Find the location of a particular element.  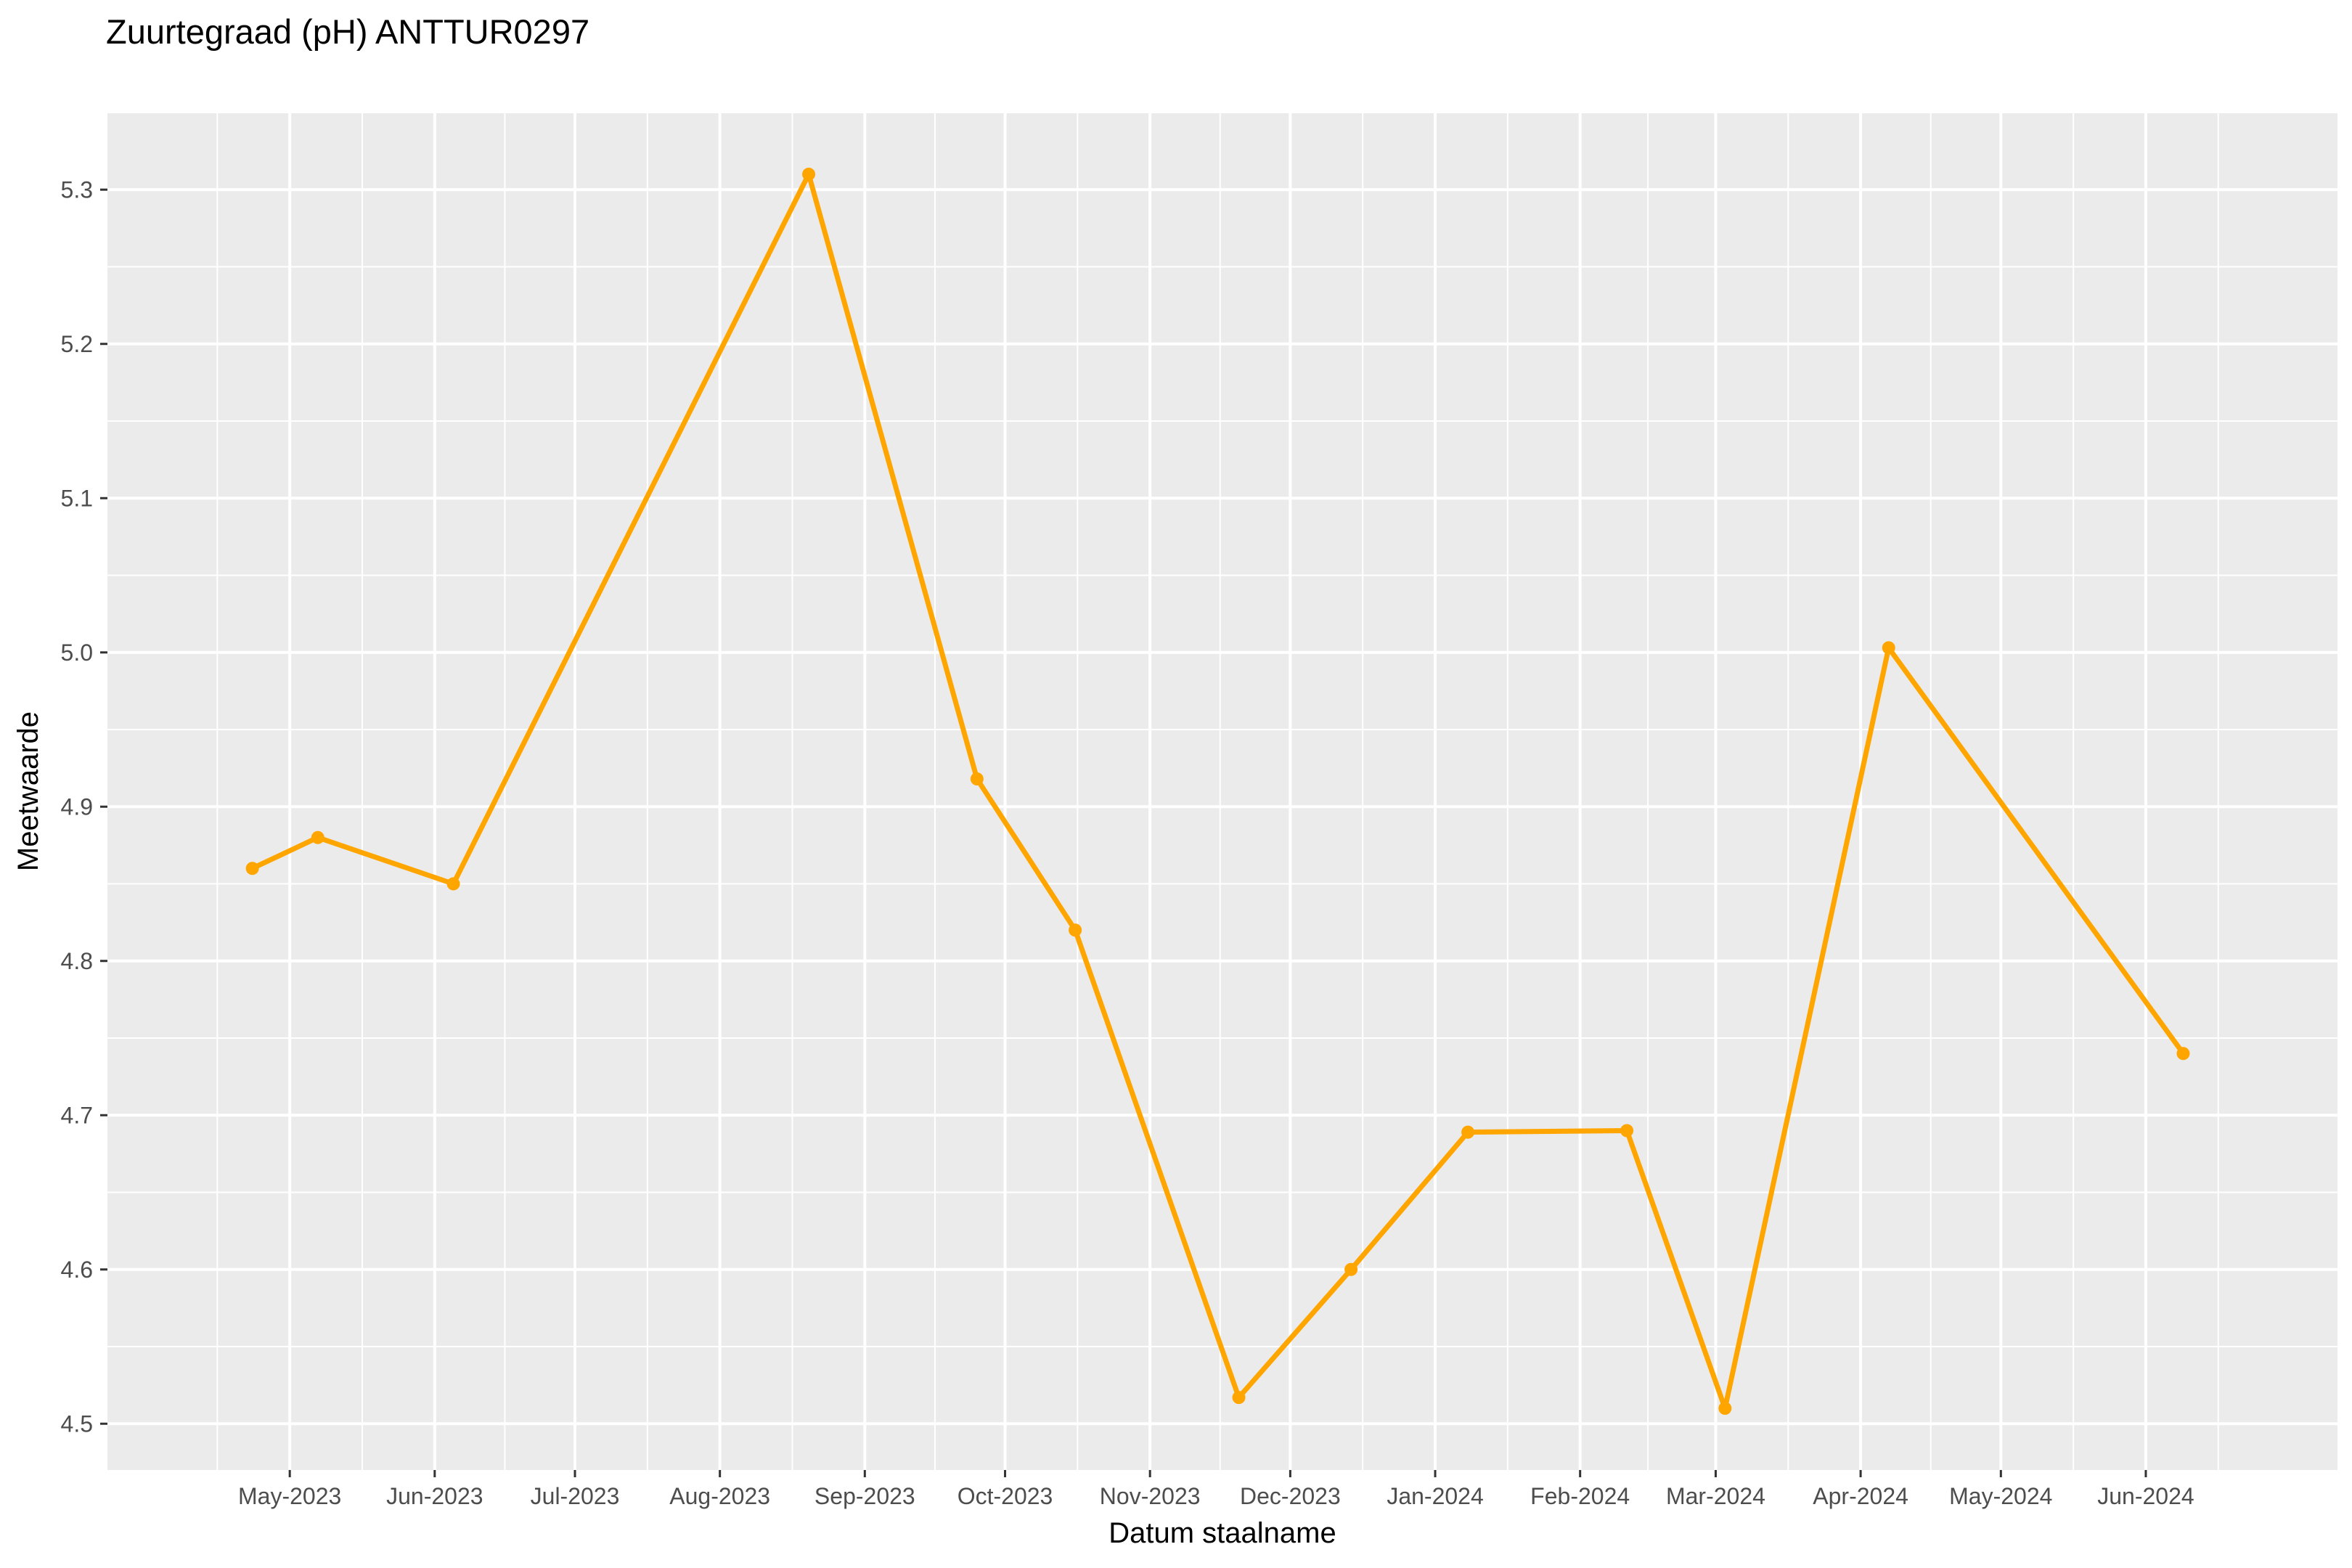

x-tick-label: Feb-2024 is located at coordinates (1580, 1496).